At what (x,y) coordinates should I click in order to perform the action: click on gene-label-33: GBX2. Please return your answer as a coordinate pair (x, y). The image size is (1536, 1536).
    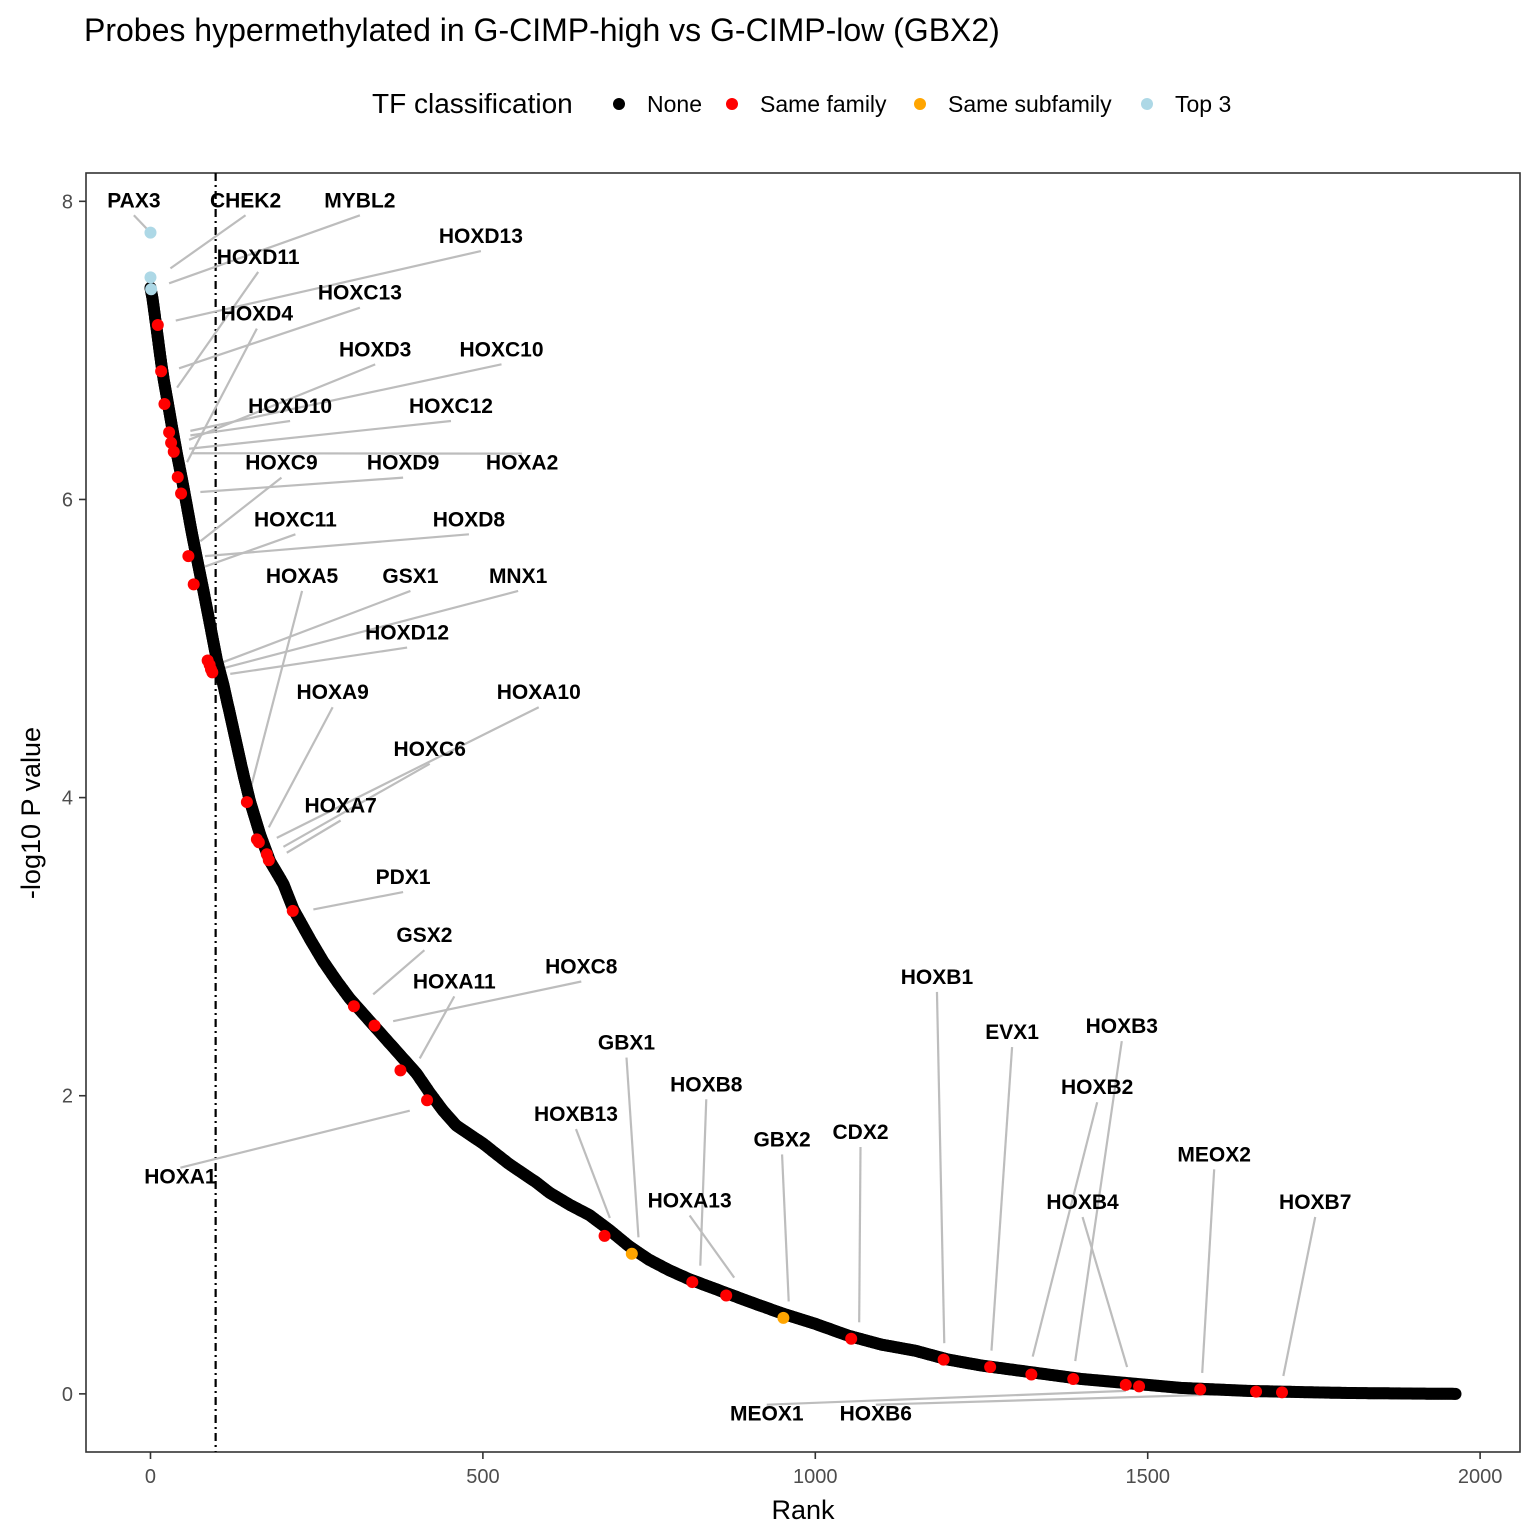
    Looking at the image, I should click on (781, 1139).